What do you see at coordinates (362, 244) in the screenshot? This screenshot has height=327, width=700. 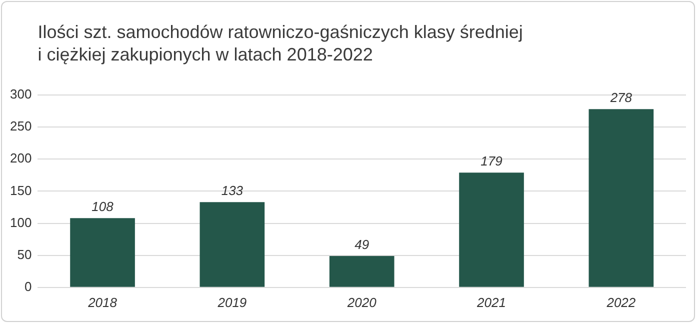 I see `data-label: 49` at bounding box center [362, 244].